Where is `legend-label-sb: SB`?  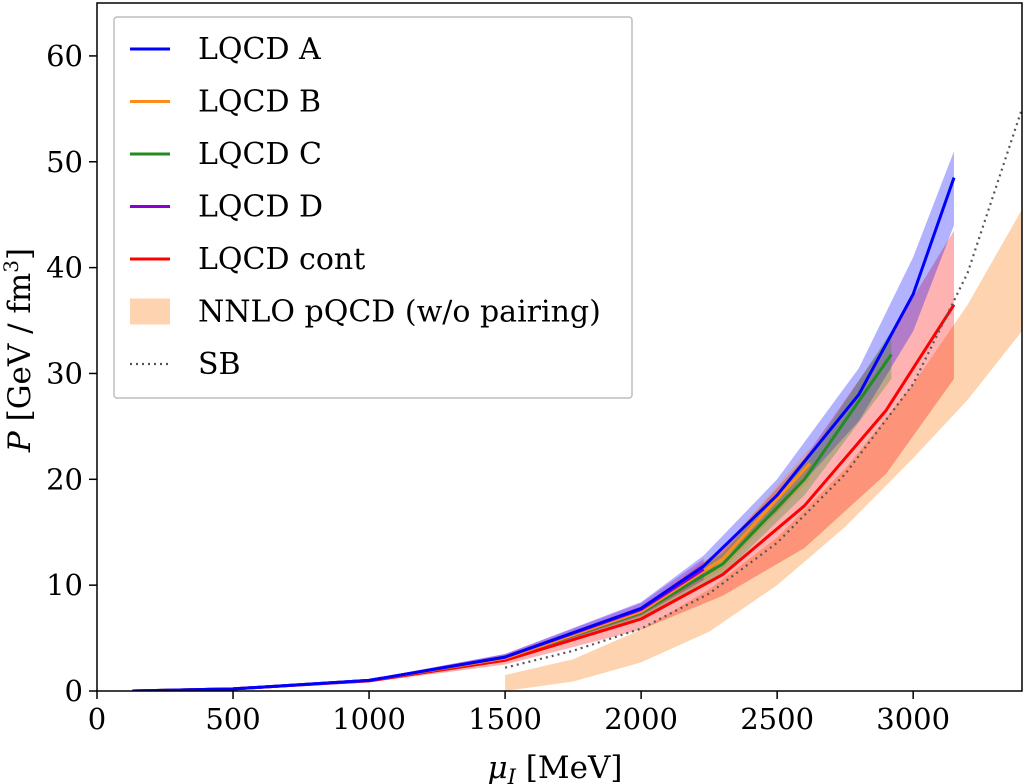
legend-label-sb: SB is located at coordinates (219, 364).